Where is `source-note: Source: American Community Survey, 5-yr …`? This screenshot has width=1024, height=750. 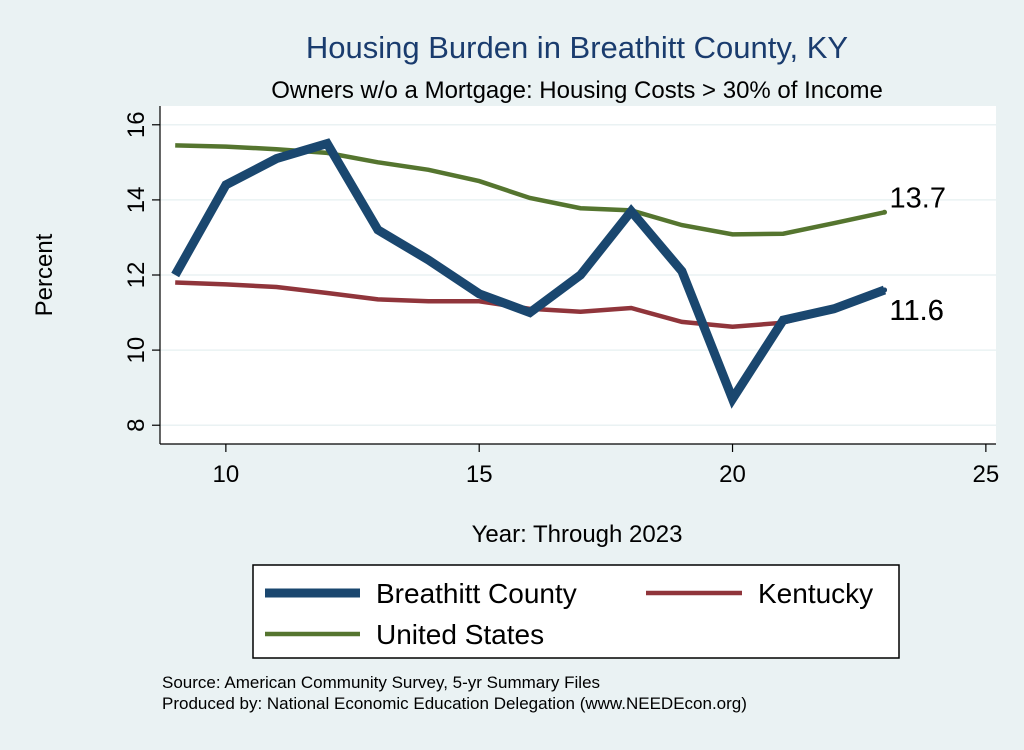 source-note: Source: American Community Survey, 5-yr … is located at coordinates (381, 682).